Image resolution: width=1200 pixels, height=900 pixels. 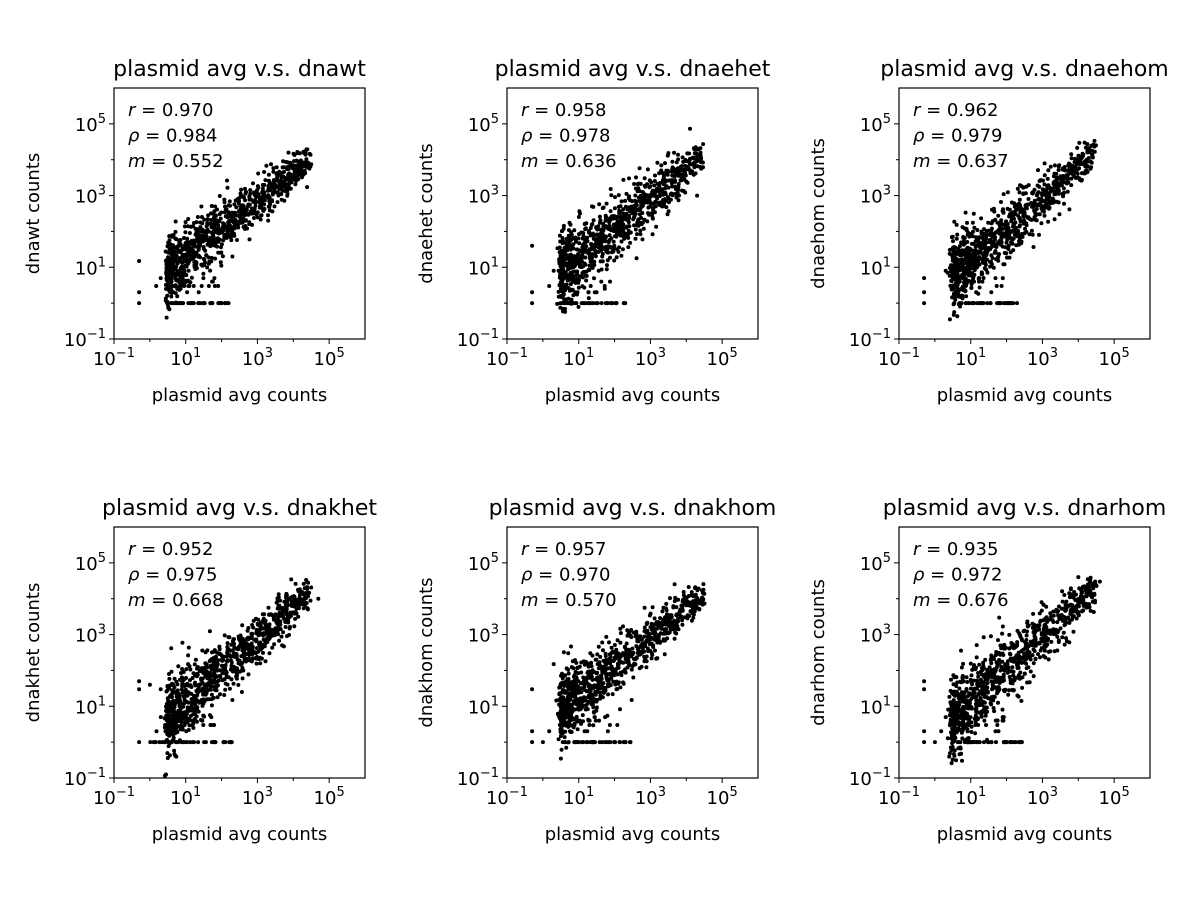 What do you see at coordinates (33, 214) in the screenshot?
I see `y-axis-label: dnawt counts` at bounding box center [33, 214].